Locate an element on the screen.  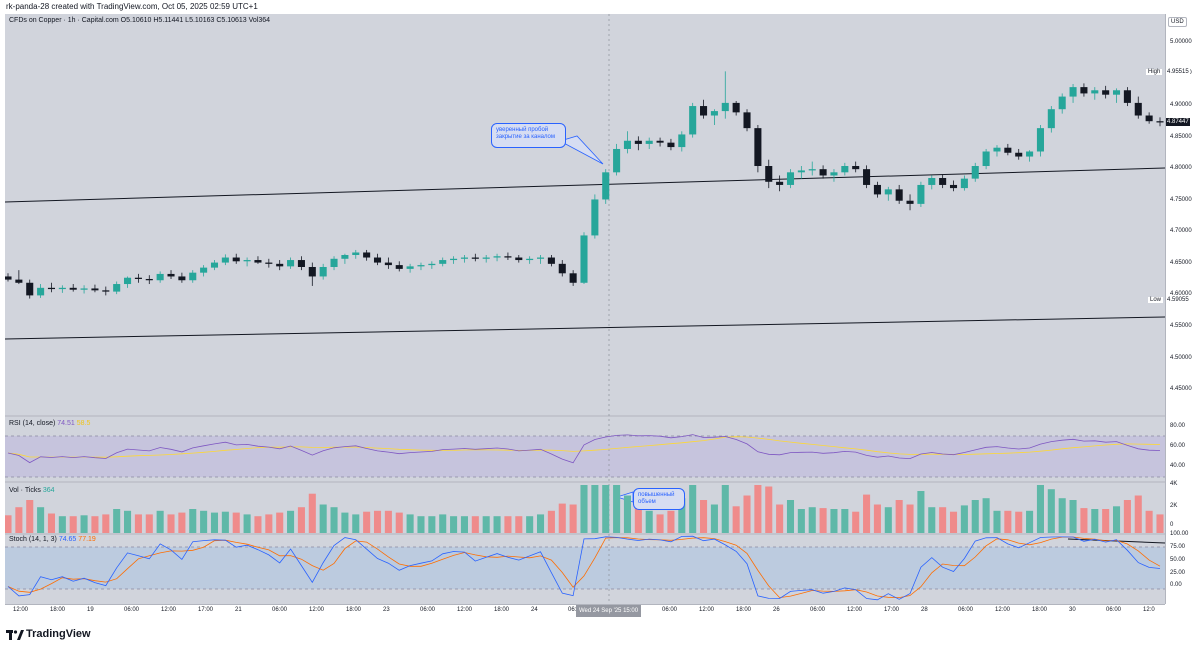
crosshair-time-label: Wed 24 Sep '25 15:00 is located at coordinates (609, 611).